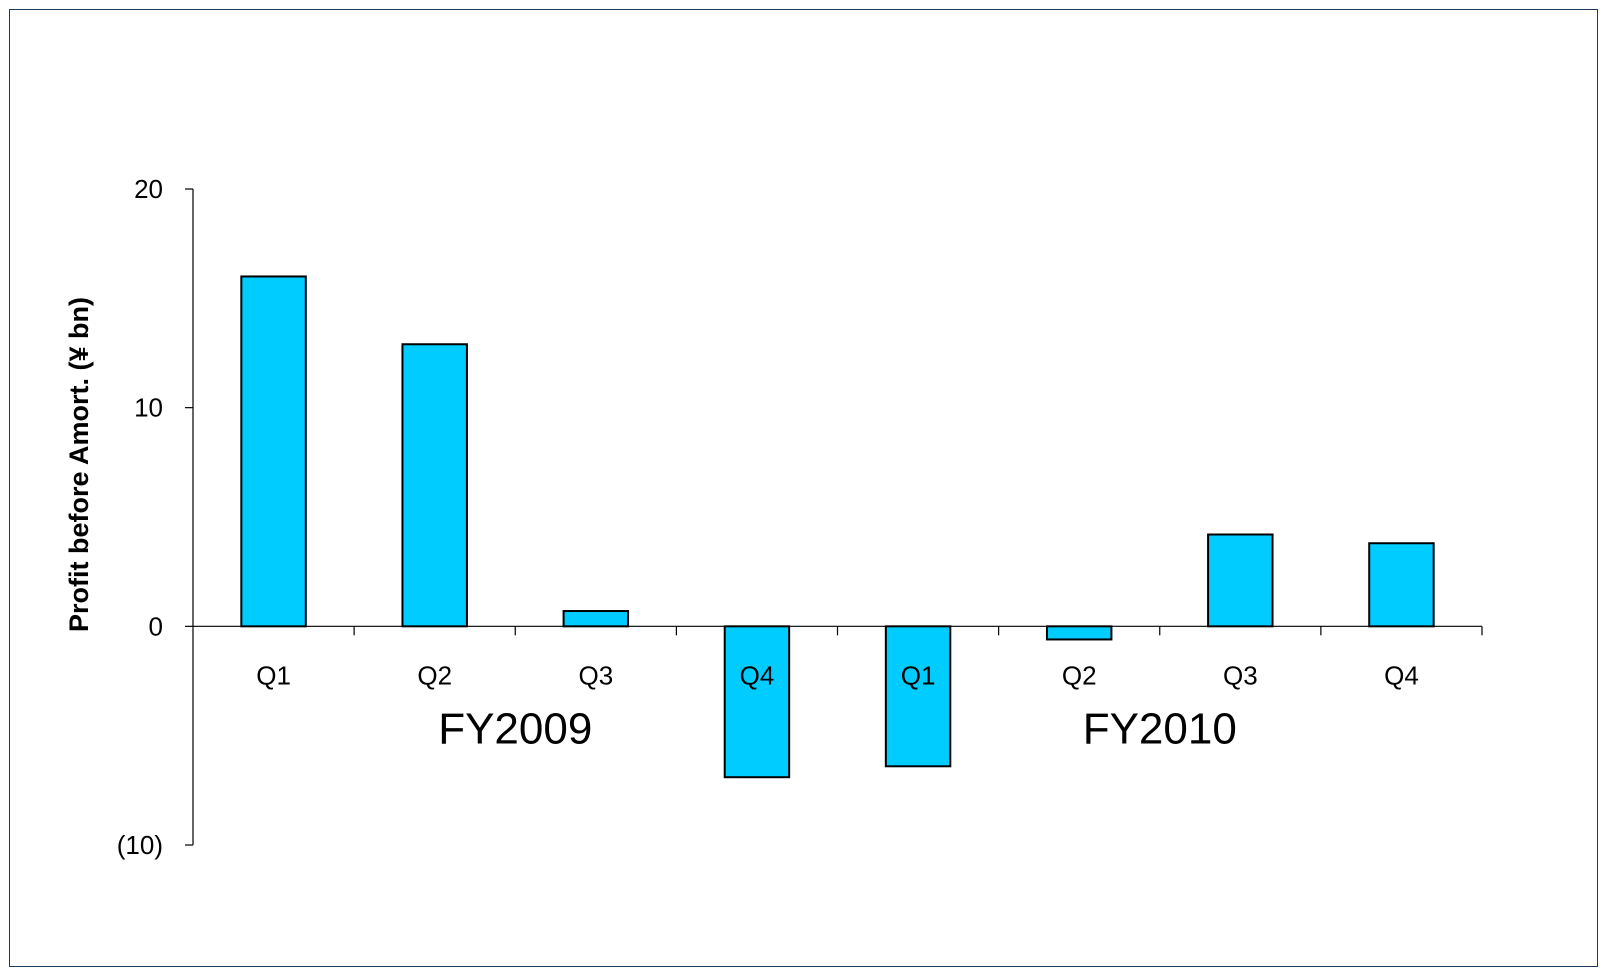 The height and width of the screenshot is (976, 1606). I want to click on y-axis-ticks: 20 10 0 (10), so click(155, 517).